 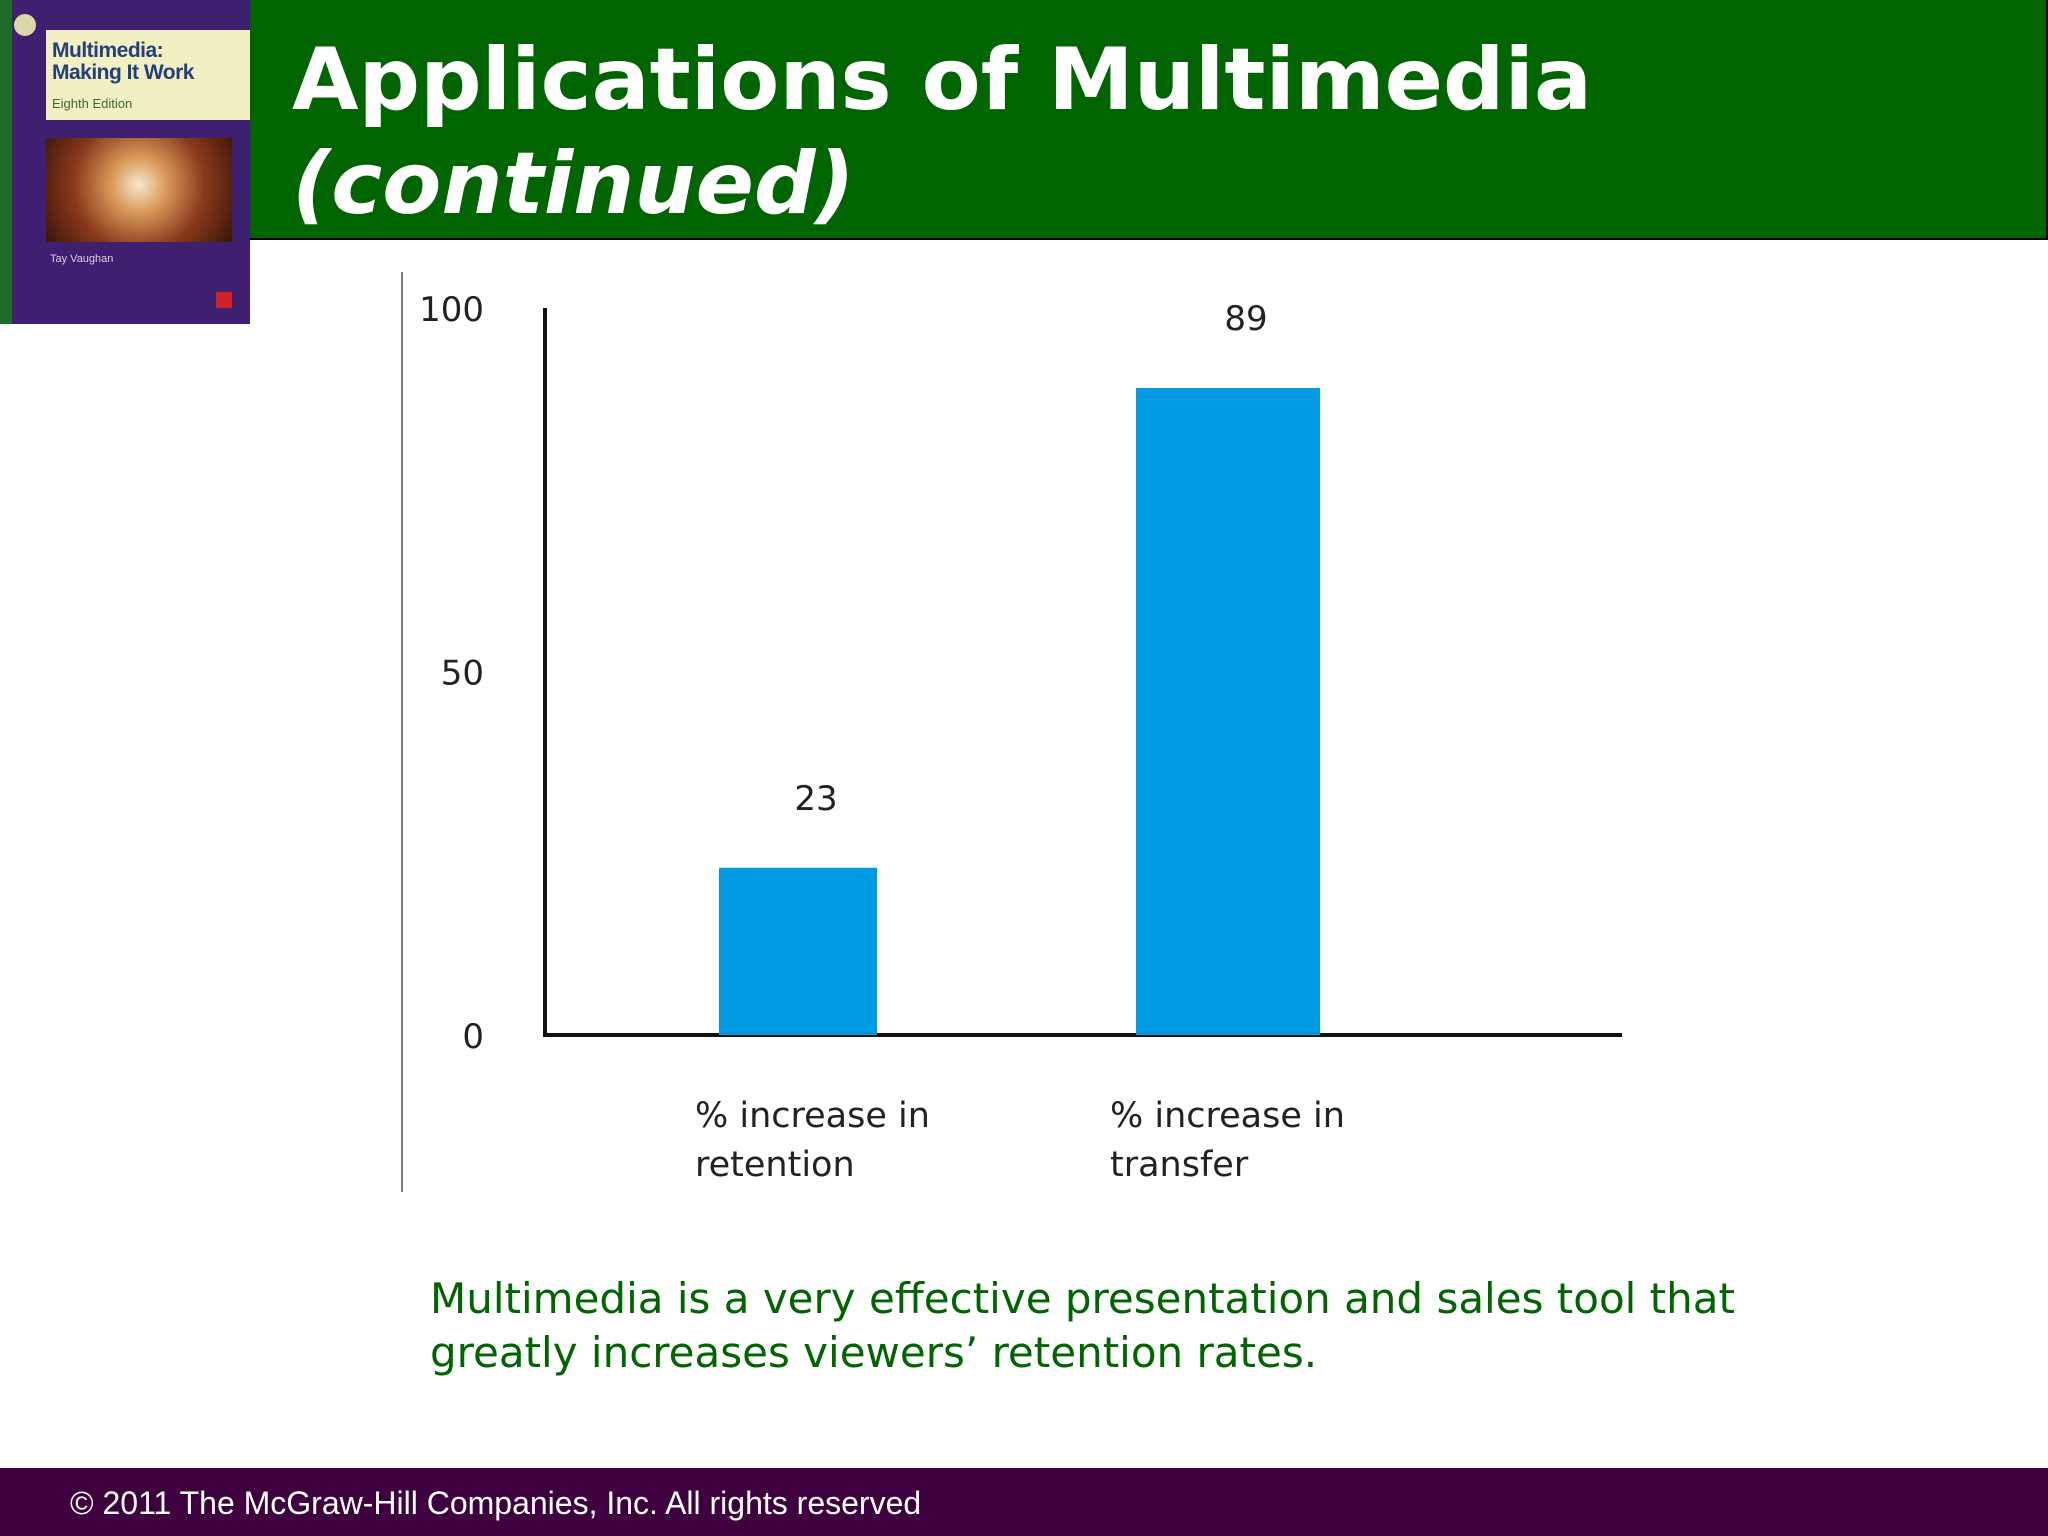 I want to click on book-title-line1: Multimedia:, so click(x=108, y=50).